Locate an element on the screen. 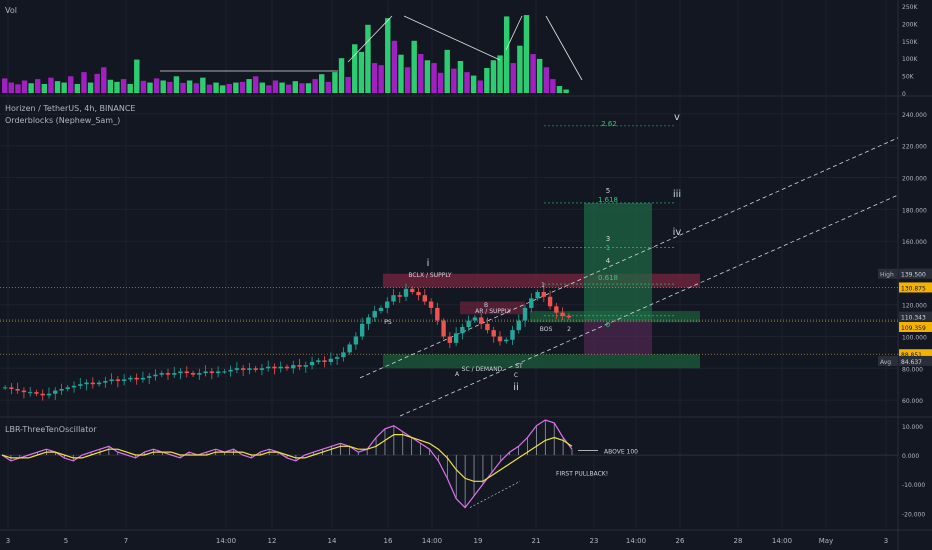  x-tick-label: 3 is located at coordinates (886, 541).